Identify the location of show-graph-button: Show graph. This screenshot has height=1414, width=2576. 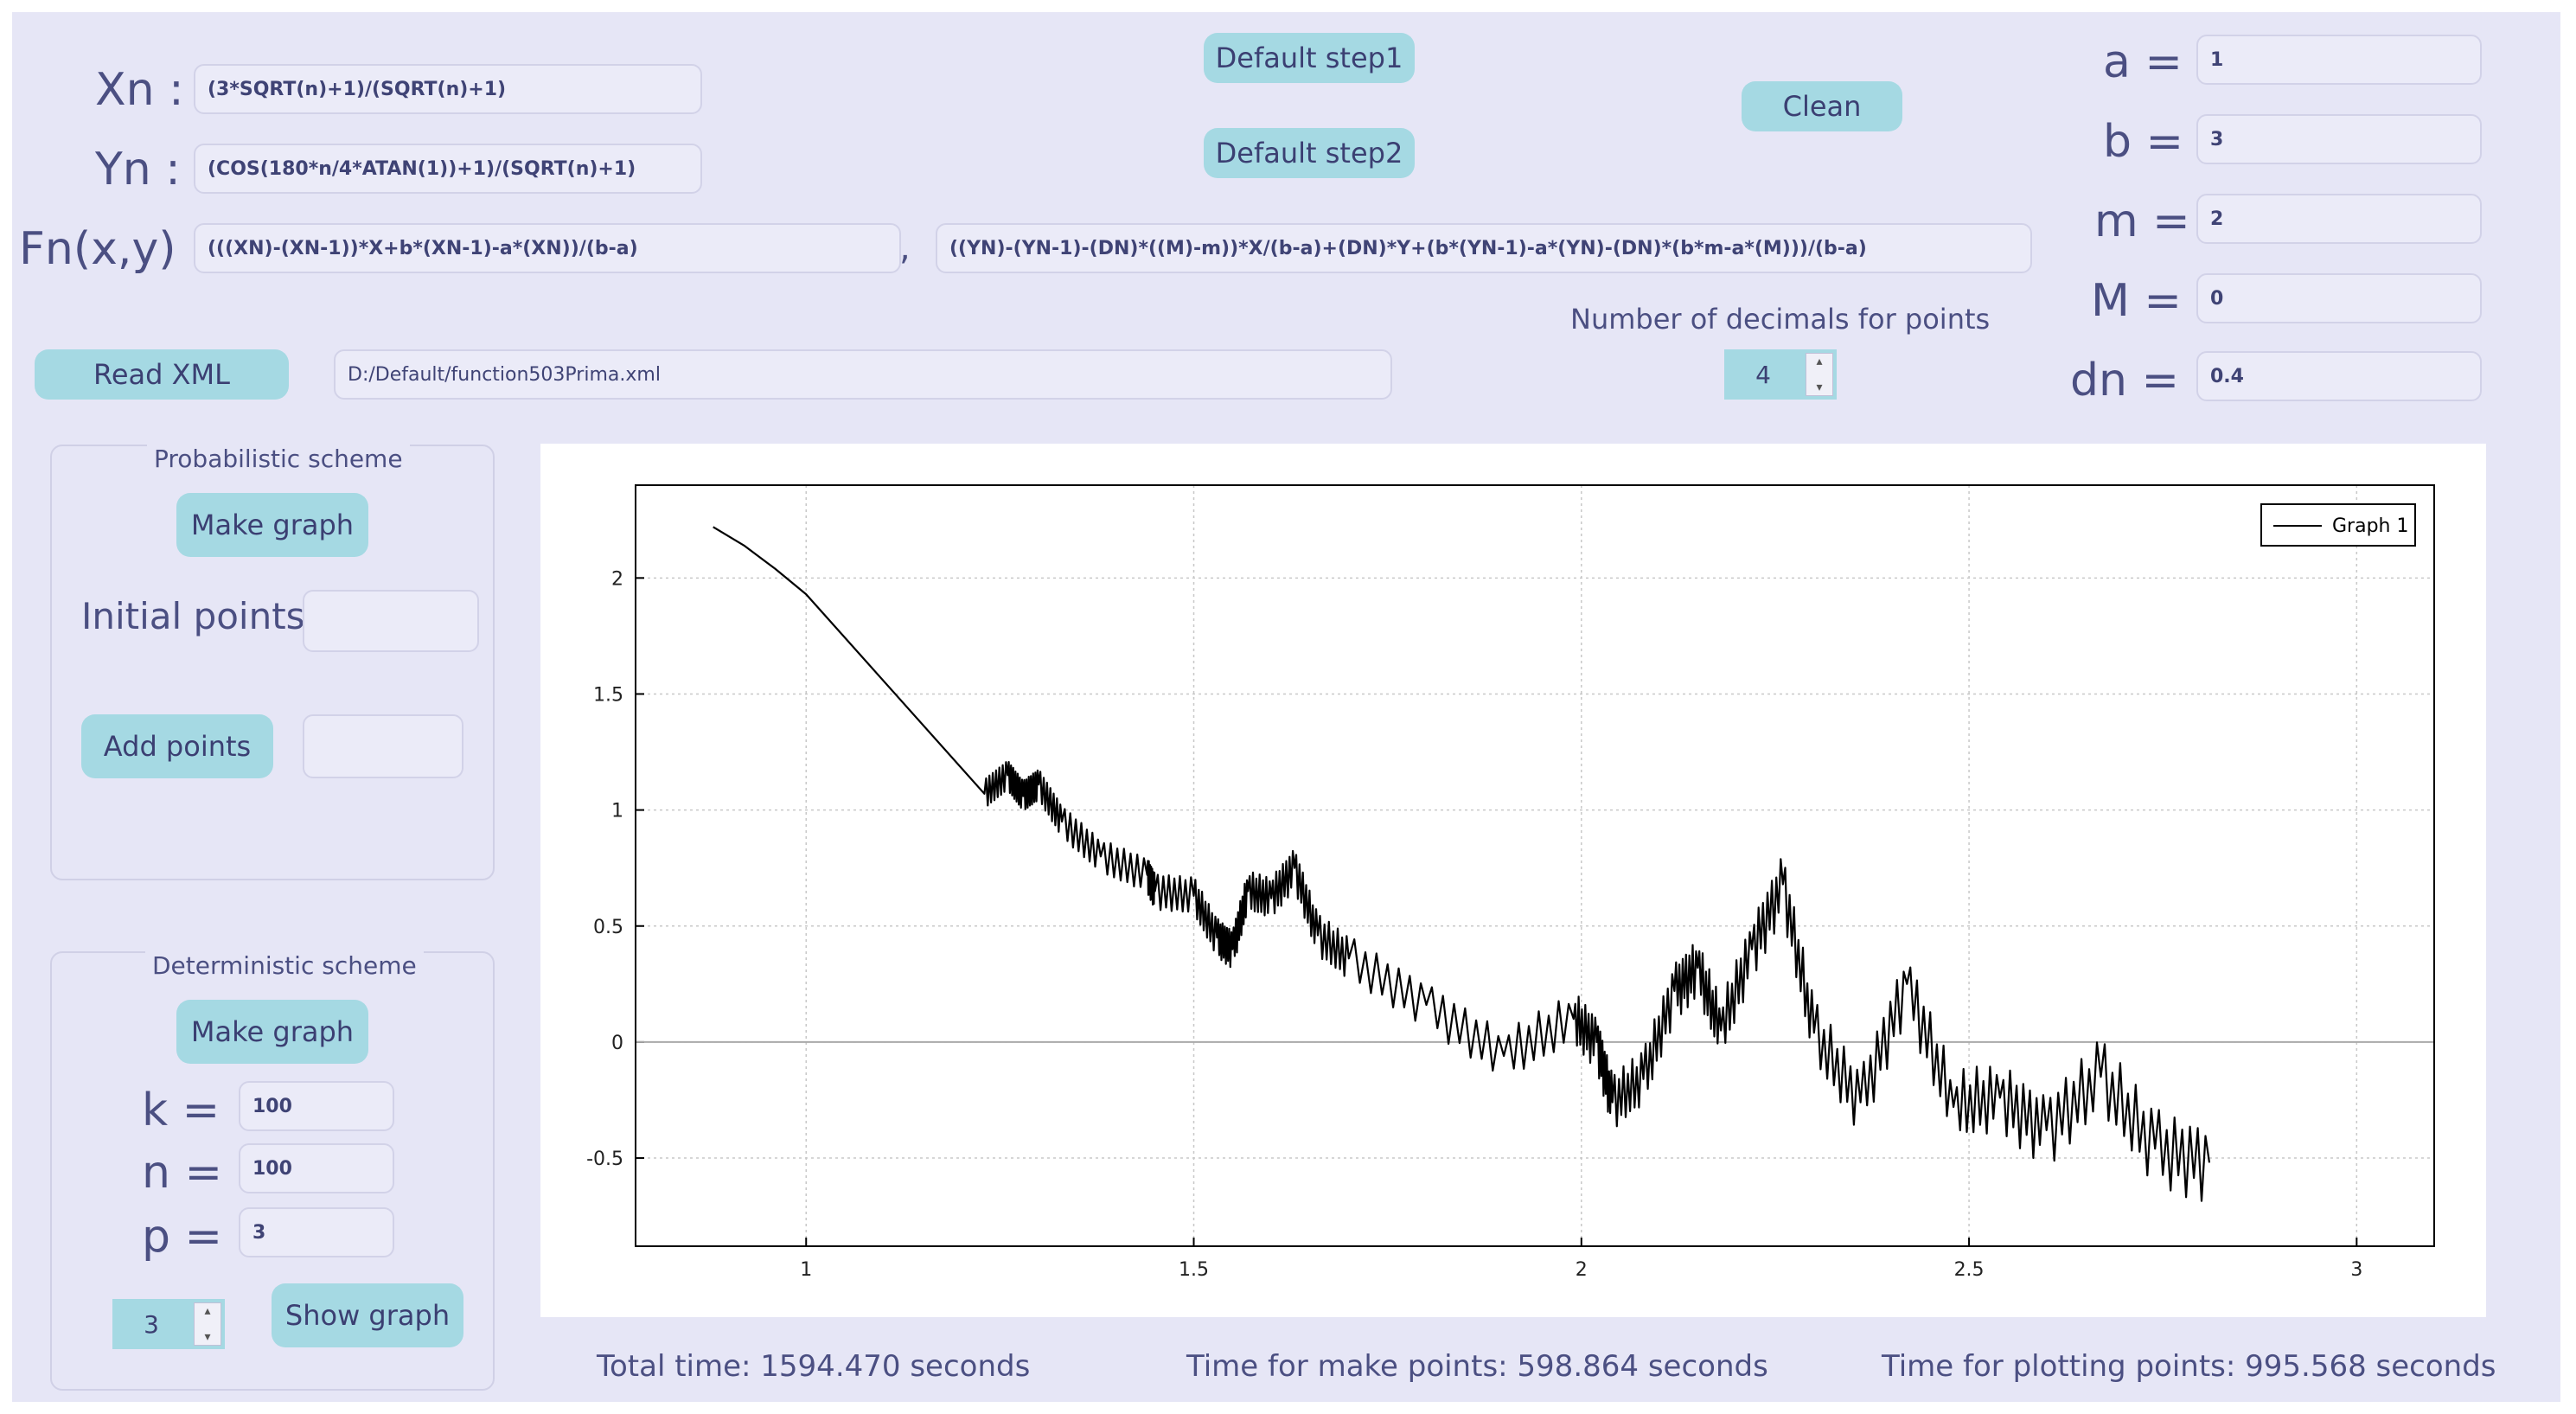
(367, 1315).